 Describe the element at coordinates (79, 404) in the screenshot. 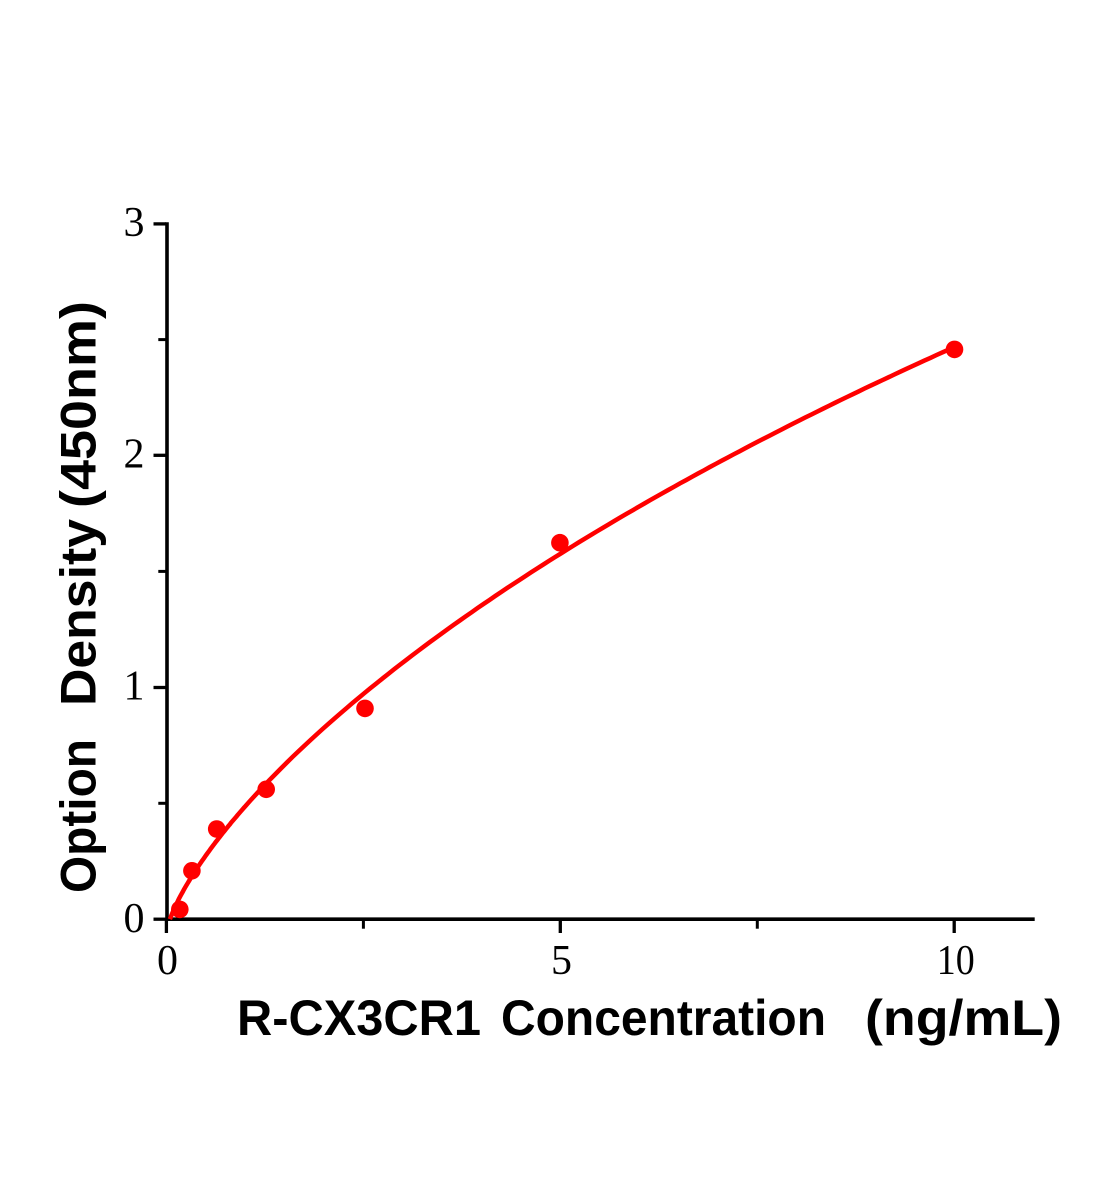

I see `svg-text: (450nm)` at that location.